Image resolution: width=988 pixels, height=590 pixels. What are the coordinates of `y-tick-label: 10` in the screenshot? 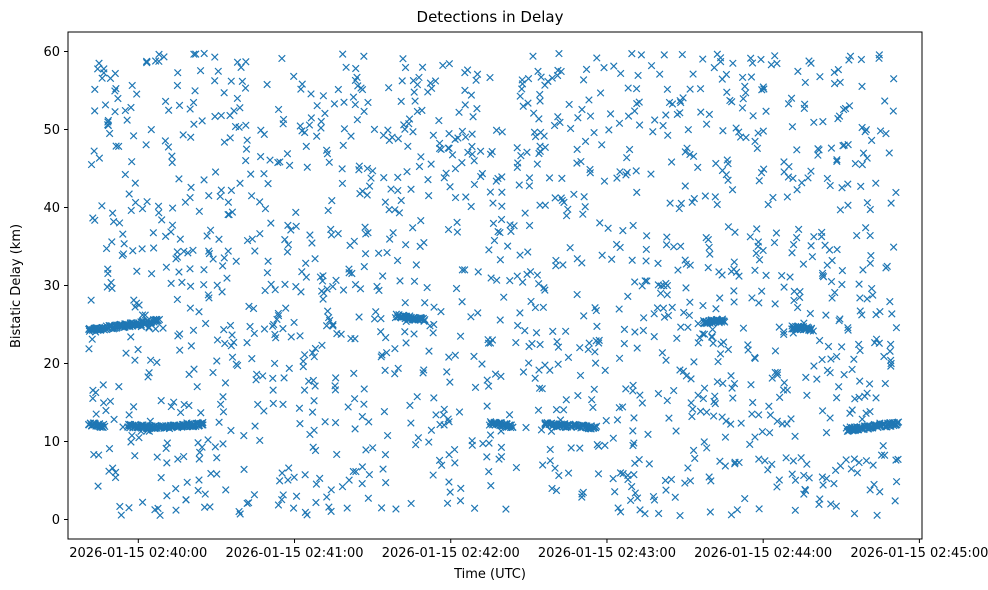 It's located at (51, 442).